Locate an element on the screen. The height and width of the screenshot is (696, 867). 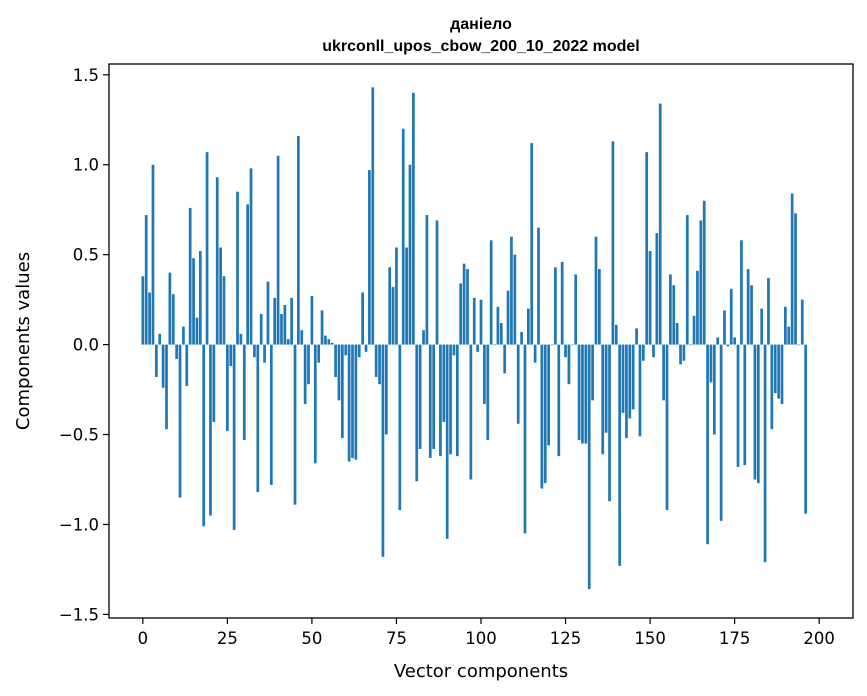
y-tick-label: 1.0 is located at coordinates (86, 165).